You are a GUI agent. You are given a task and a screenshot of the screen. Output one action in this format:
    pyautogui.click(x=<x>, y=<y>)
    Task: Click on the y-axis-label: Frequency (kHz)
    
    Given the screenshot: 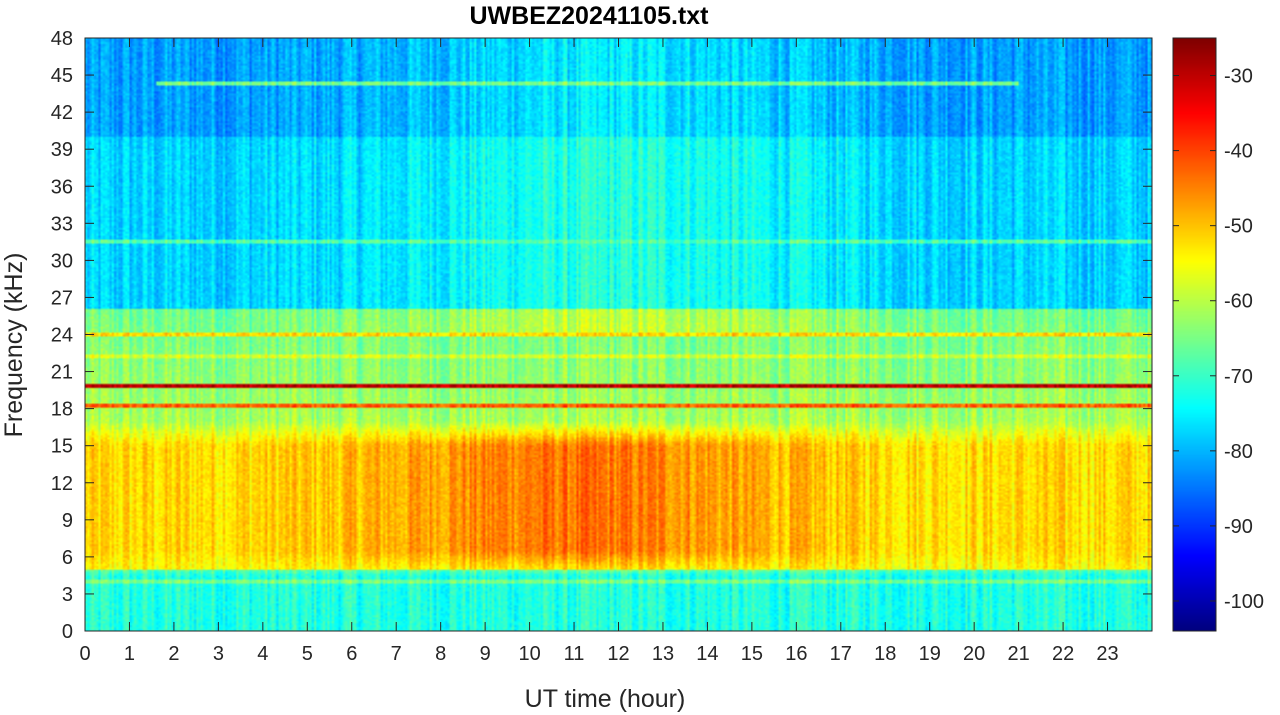 What is the action you would take?
    pyautogui.click(x=14, y=345)
    